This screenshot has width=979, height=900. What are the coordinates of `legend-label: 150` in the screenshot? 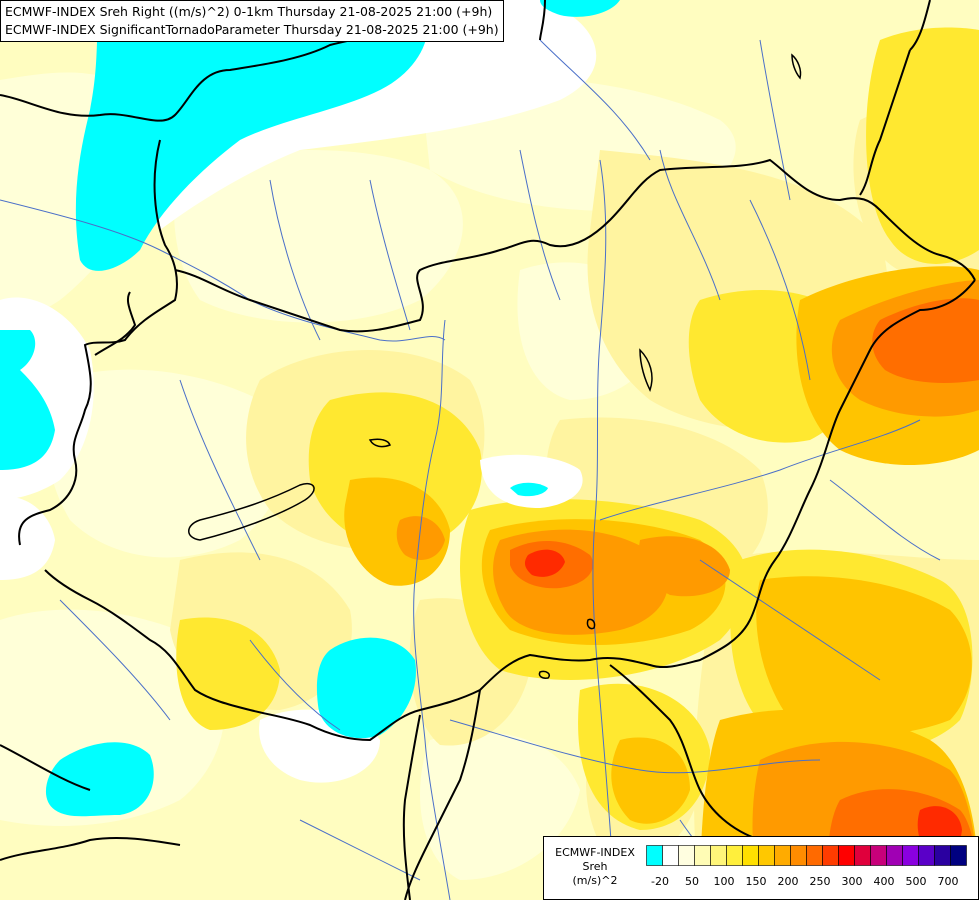 It's located at (756, 881).